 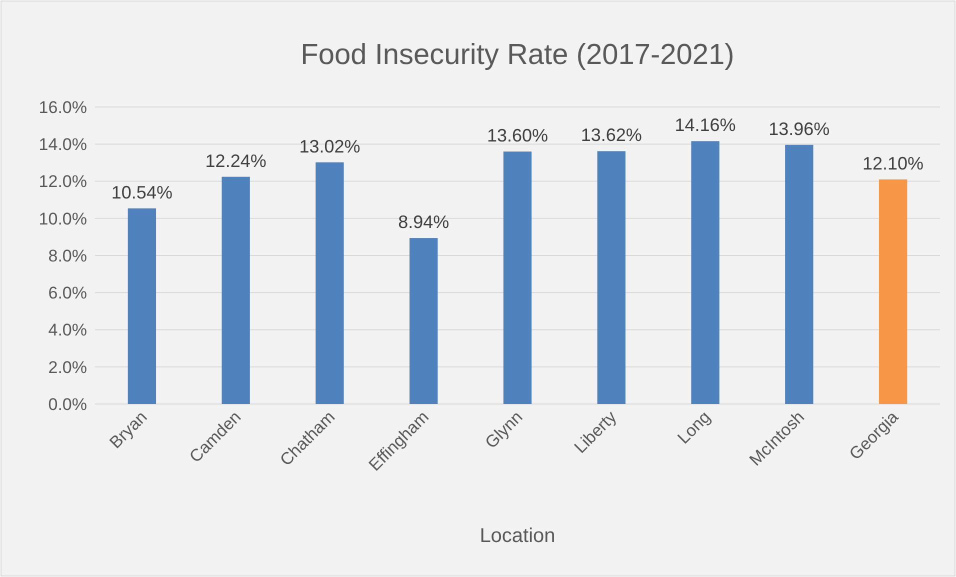 I want to click on y-tick-label: 2.0%, so click(x=67, y=367).